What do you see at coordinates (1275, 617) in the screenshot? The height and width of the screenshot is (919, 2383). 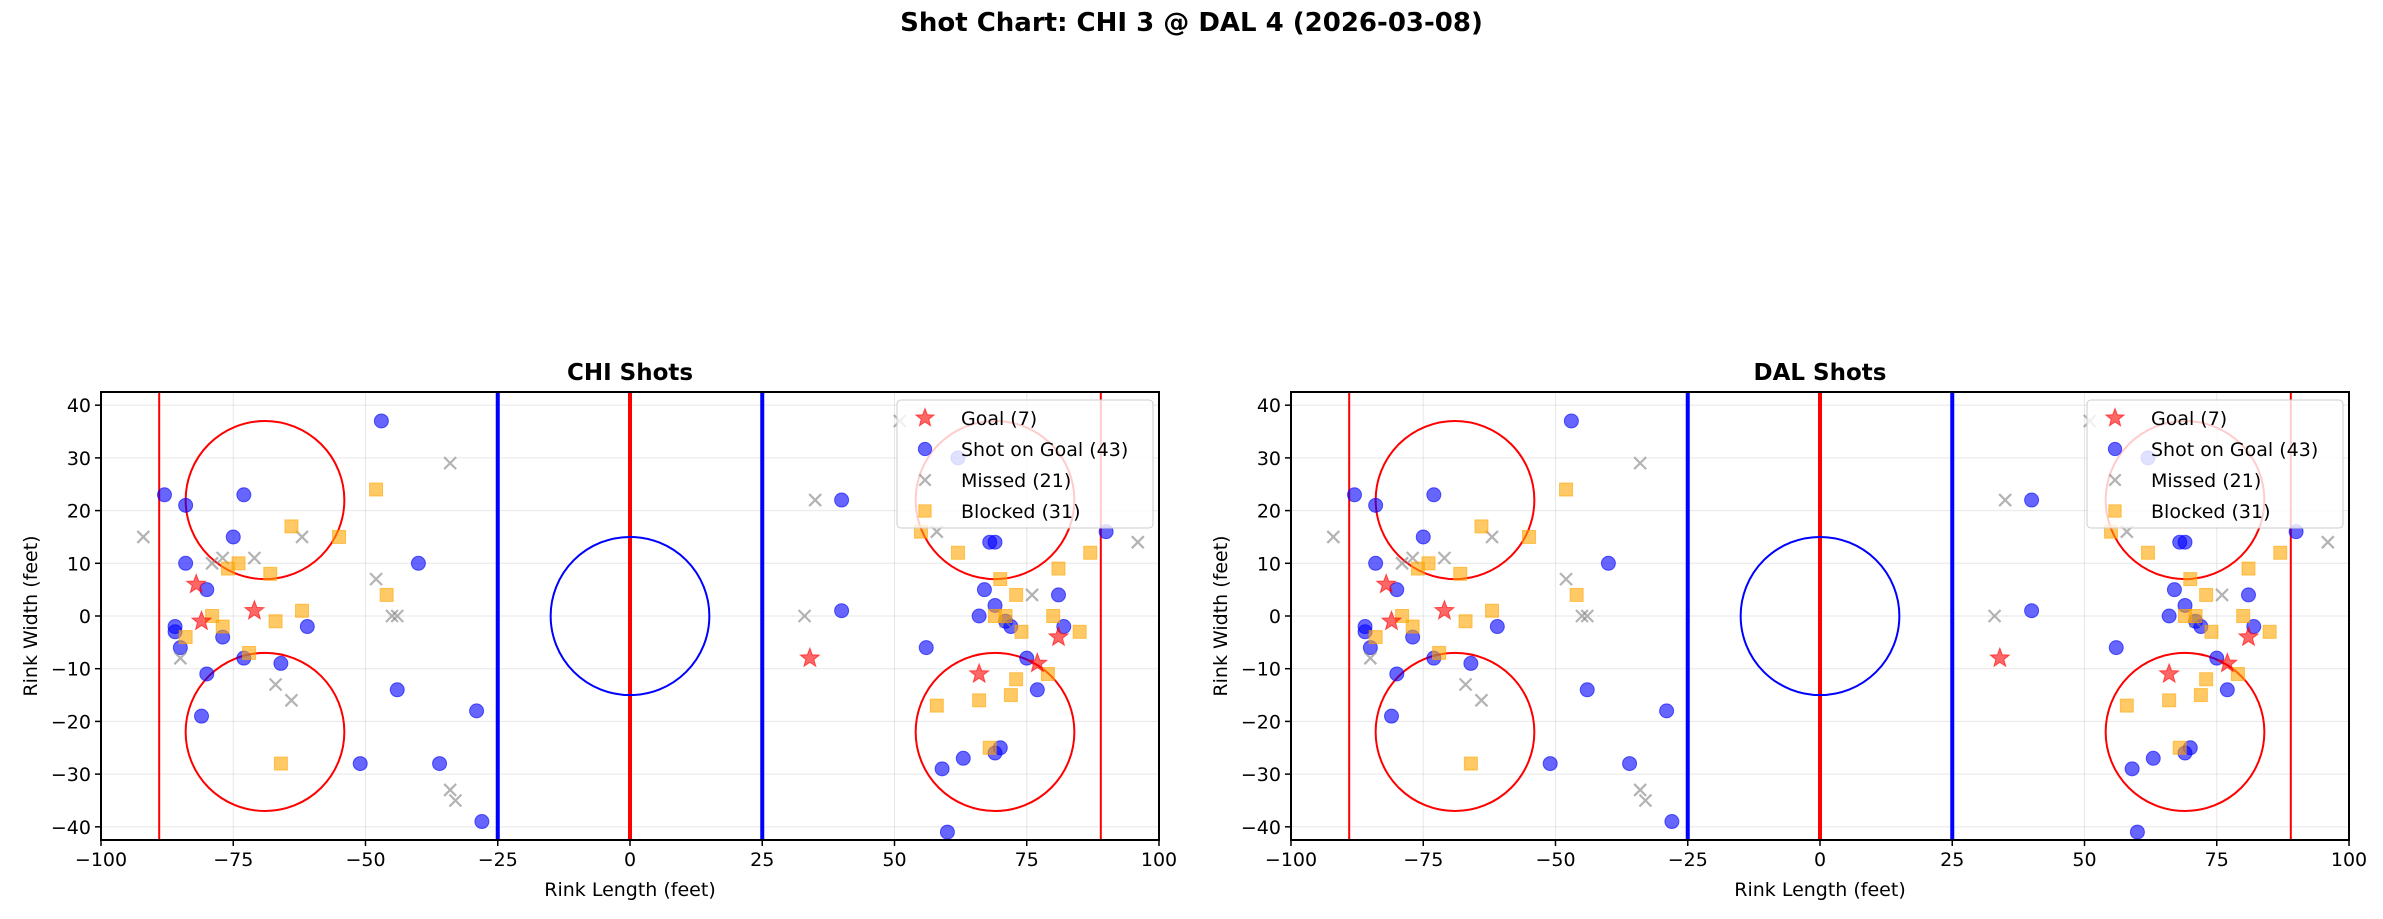 I see `y-tick-label: 0` at bounding box center [1275, 617].